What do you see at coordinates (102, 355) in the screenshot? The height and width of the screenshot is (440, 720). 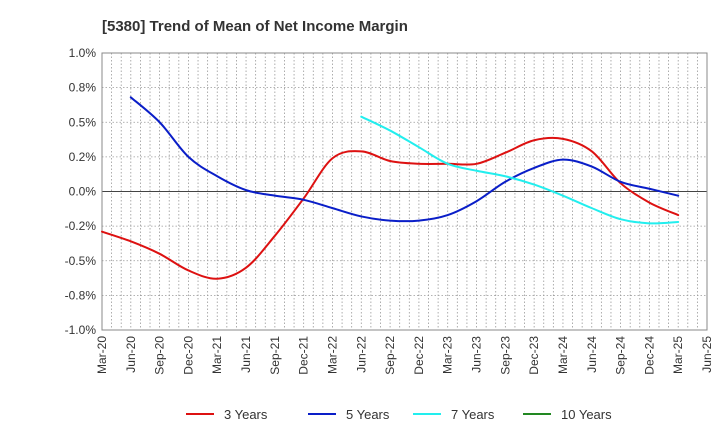 I see `x-tick-label: Mar-20` at bounding box center [102, 355].